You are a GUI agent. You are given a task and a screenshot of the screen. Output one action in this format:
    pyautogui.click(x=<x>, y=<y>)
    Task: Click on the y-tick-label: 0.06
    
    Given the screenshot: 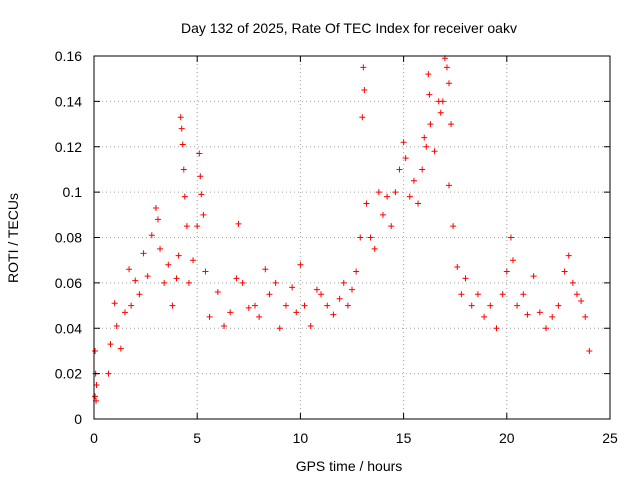 What is the action you would take?
    pyautogui.click(x=68, y=283)
    